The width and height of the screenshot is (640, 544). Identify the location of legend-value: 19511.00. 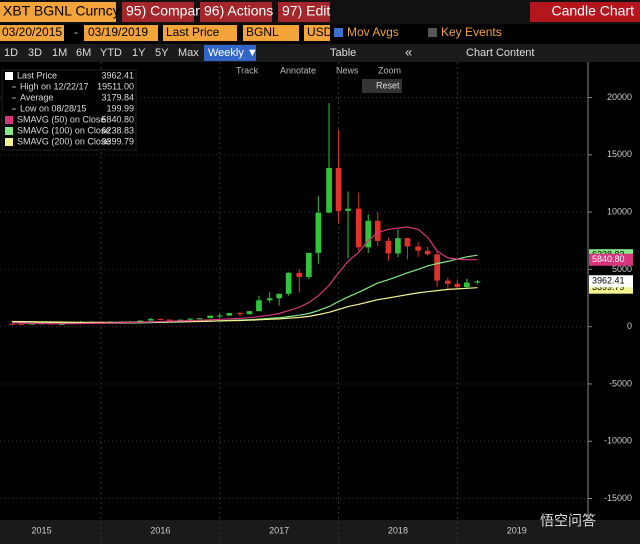
(115, 86).